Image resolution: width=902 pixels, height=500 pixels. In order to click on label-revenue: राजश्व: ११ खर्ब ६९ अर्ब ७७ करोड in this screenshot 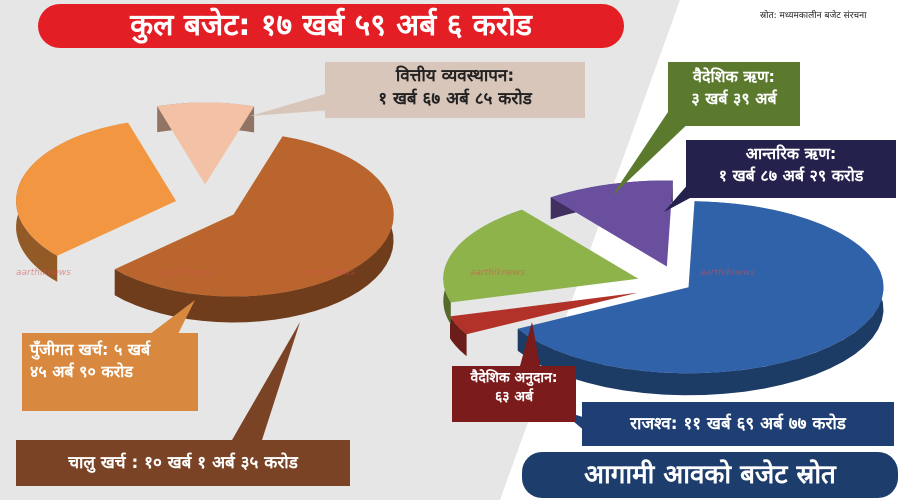, I will do `click(738, 424)`.